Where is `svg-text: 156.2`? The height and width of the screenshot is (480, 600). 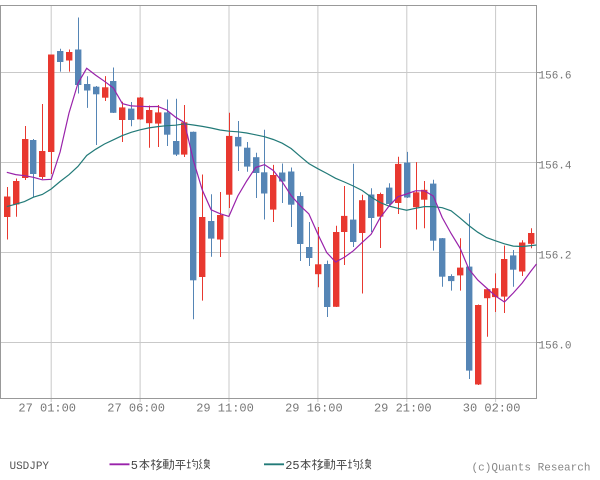
svg-text: 156.2 is located at coordinates (555, 256).